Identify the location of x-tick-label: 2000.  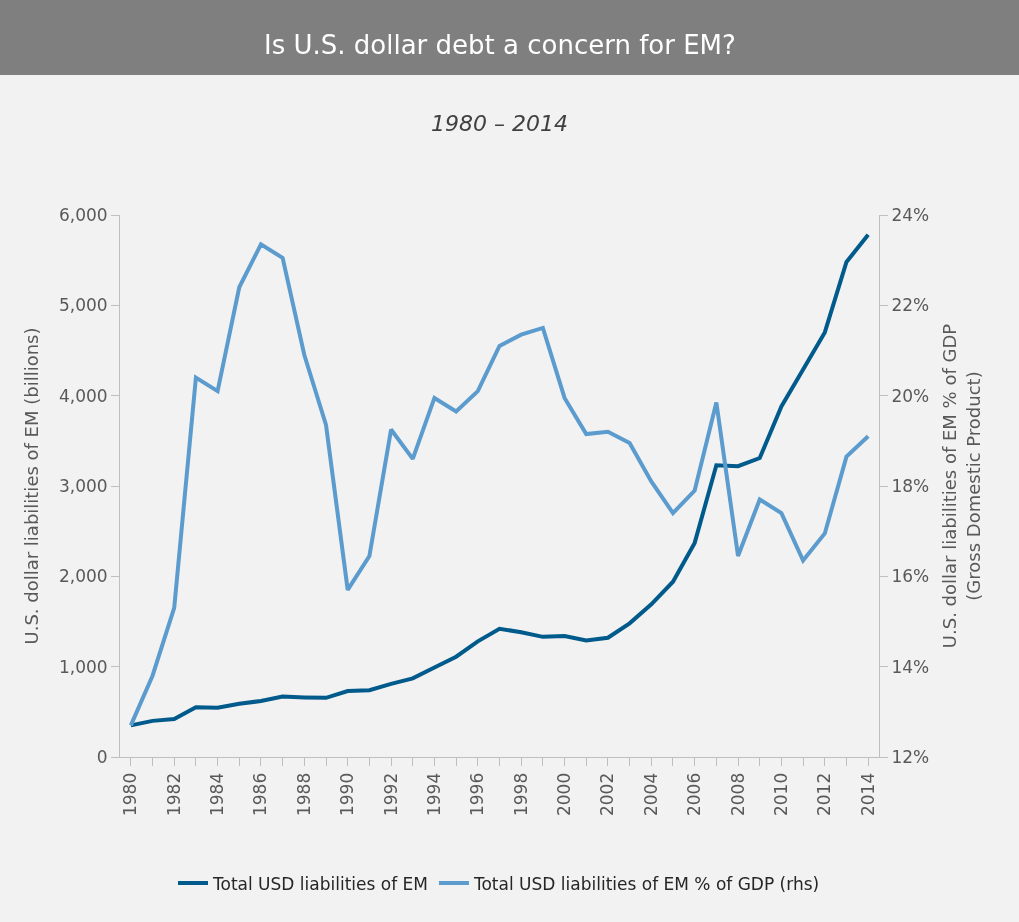
(564, 794).